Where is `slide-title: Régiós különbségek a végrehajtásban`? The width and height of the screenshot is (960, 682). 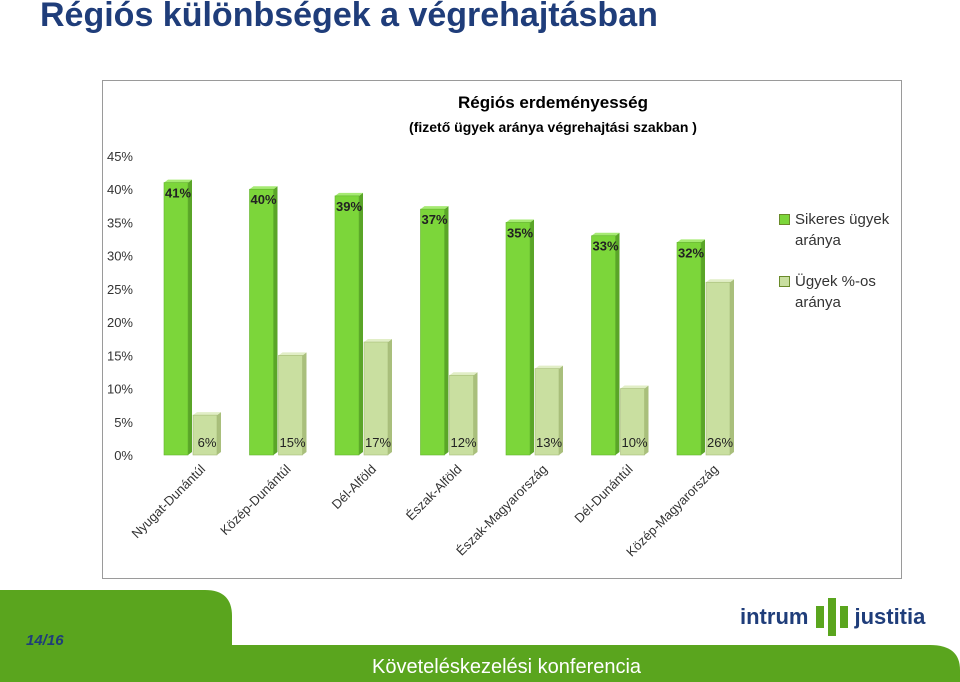
slide-title: Régiós különbségek a végrehajtásban is located at coordinates (349, 17).